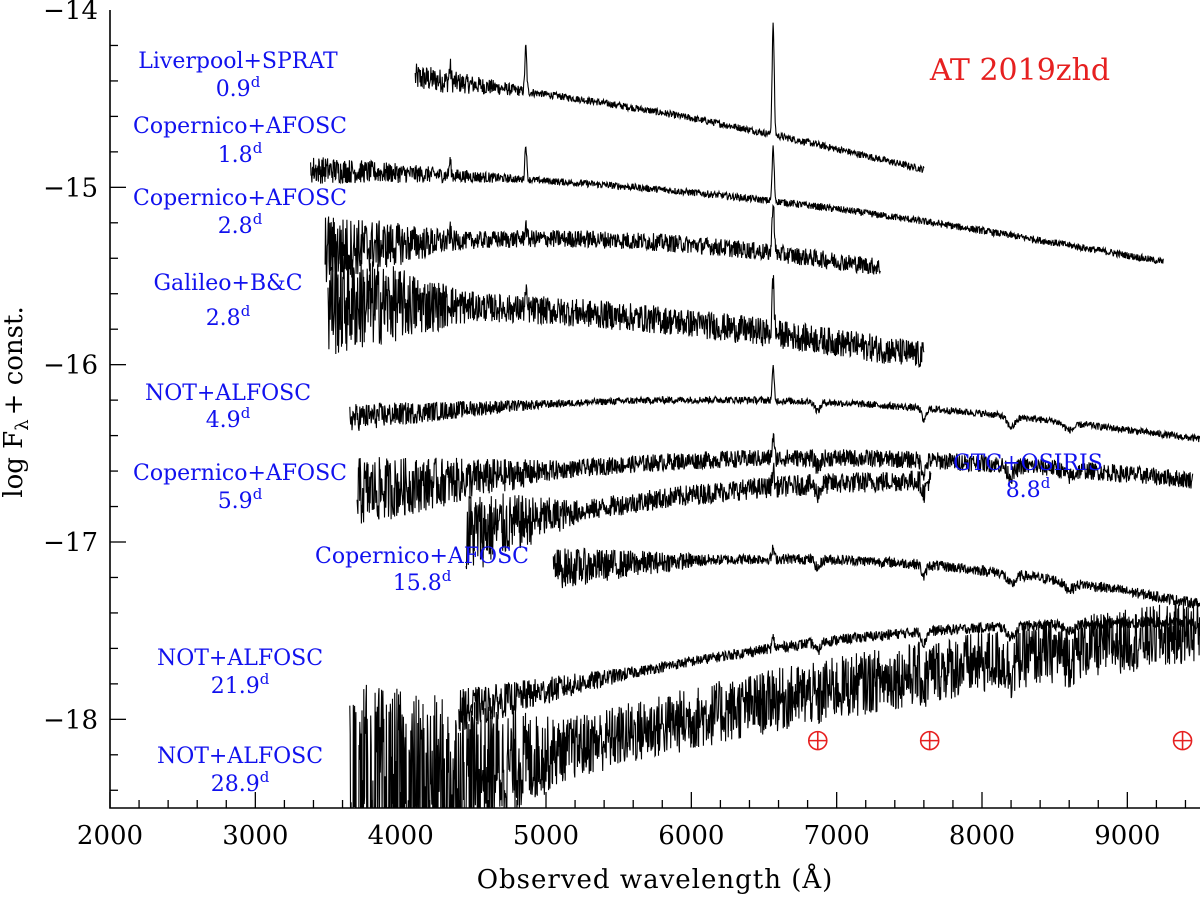  Describe the element at coordinates (235, 155) in the screenshot. I see `epoch-value: 1.8` at that location.